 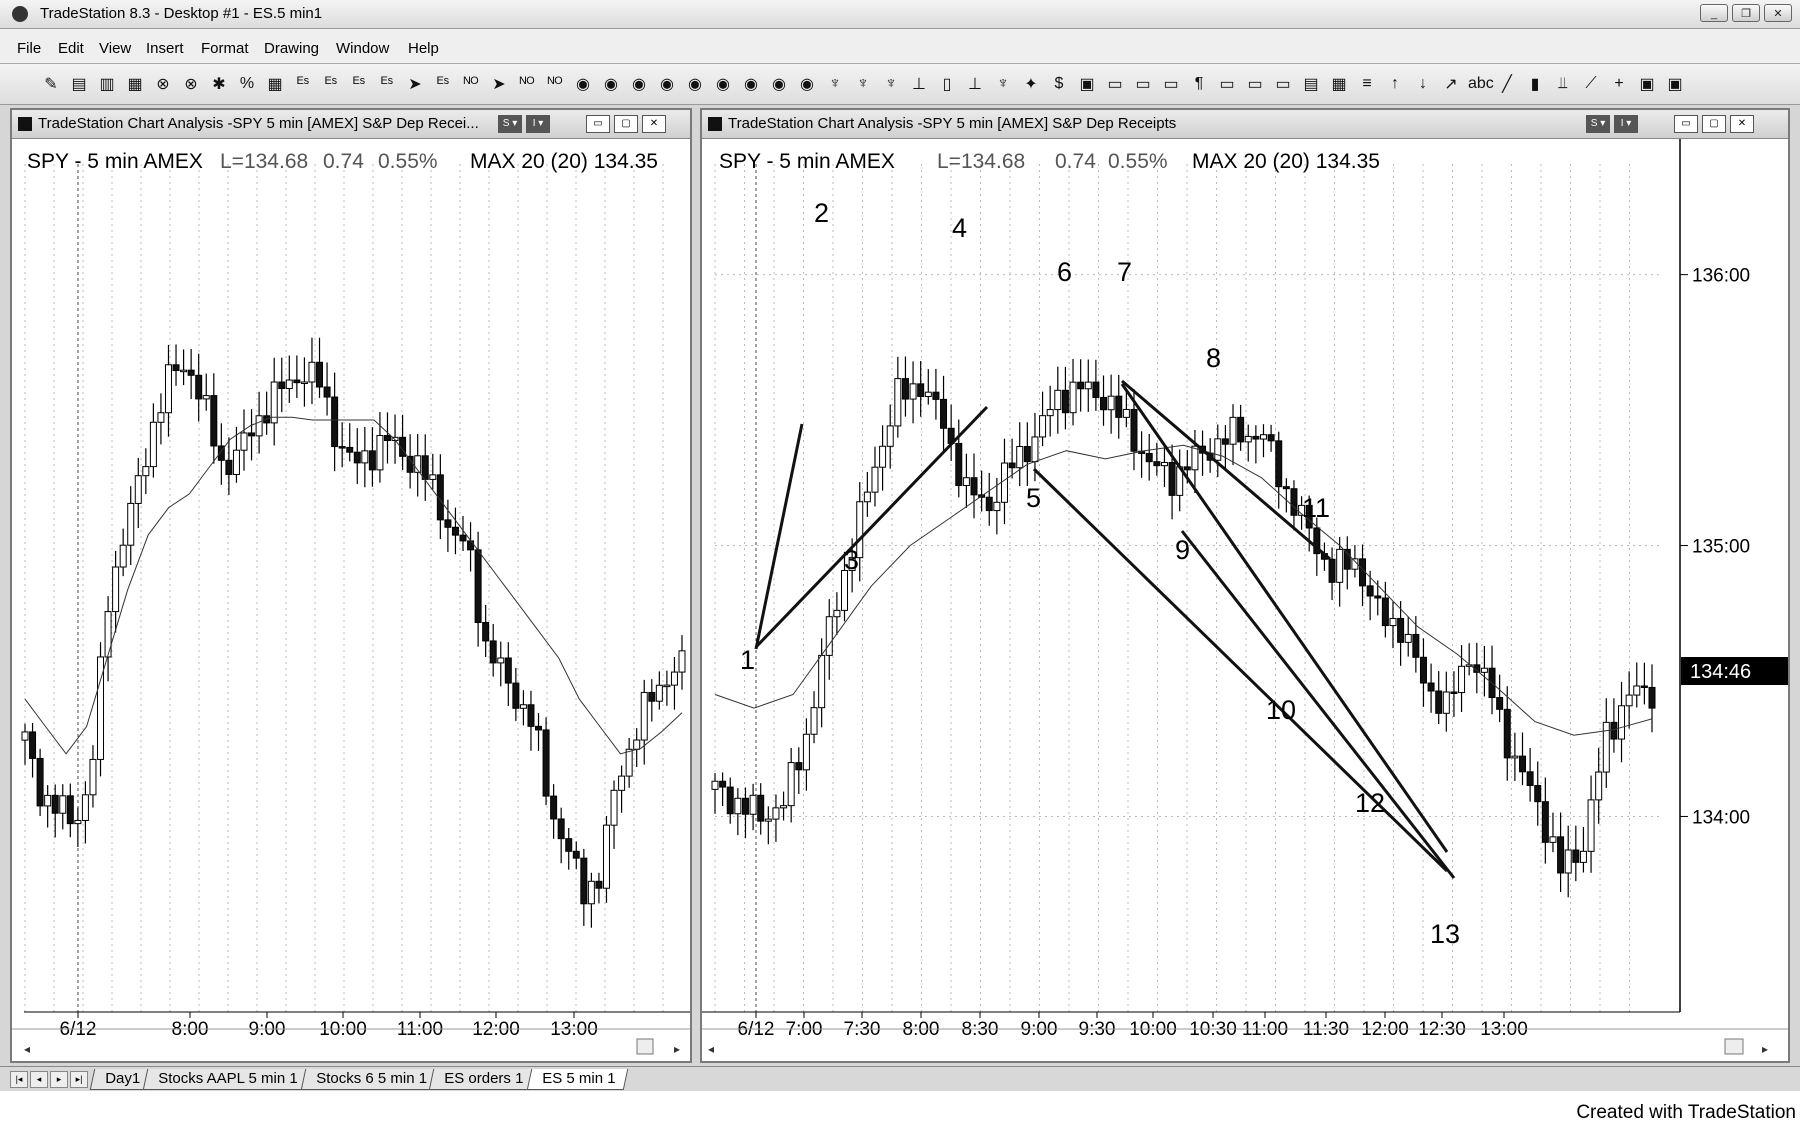 What do you see at coordinates (59, 1079) in the screenshot?
I see `next-tab-icon: ▸` at bounding box center [59, 1079].